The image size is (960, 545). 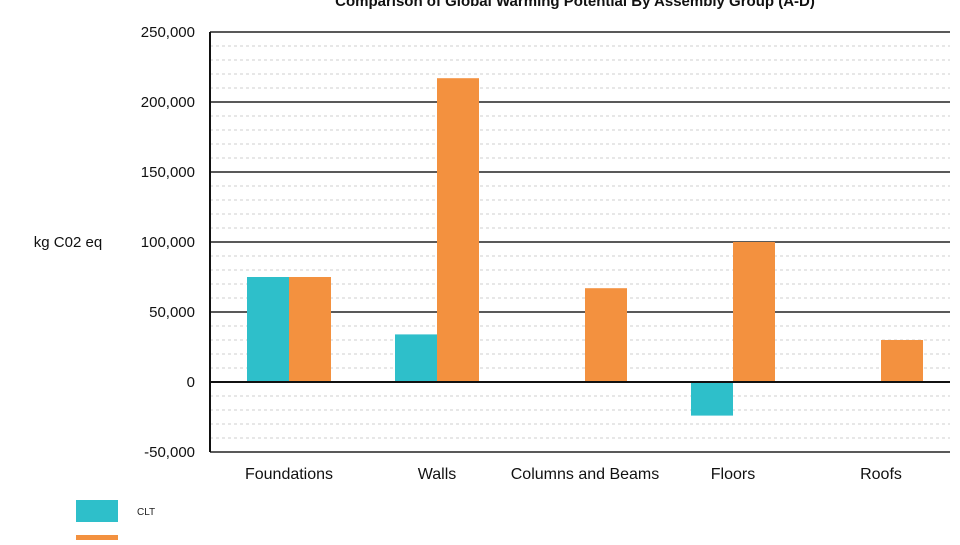 What do you see at coordinates (172, 312) in the screenshot?
I see `y-tick-label: 50,000` at bounding box center [172, 312].